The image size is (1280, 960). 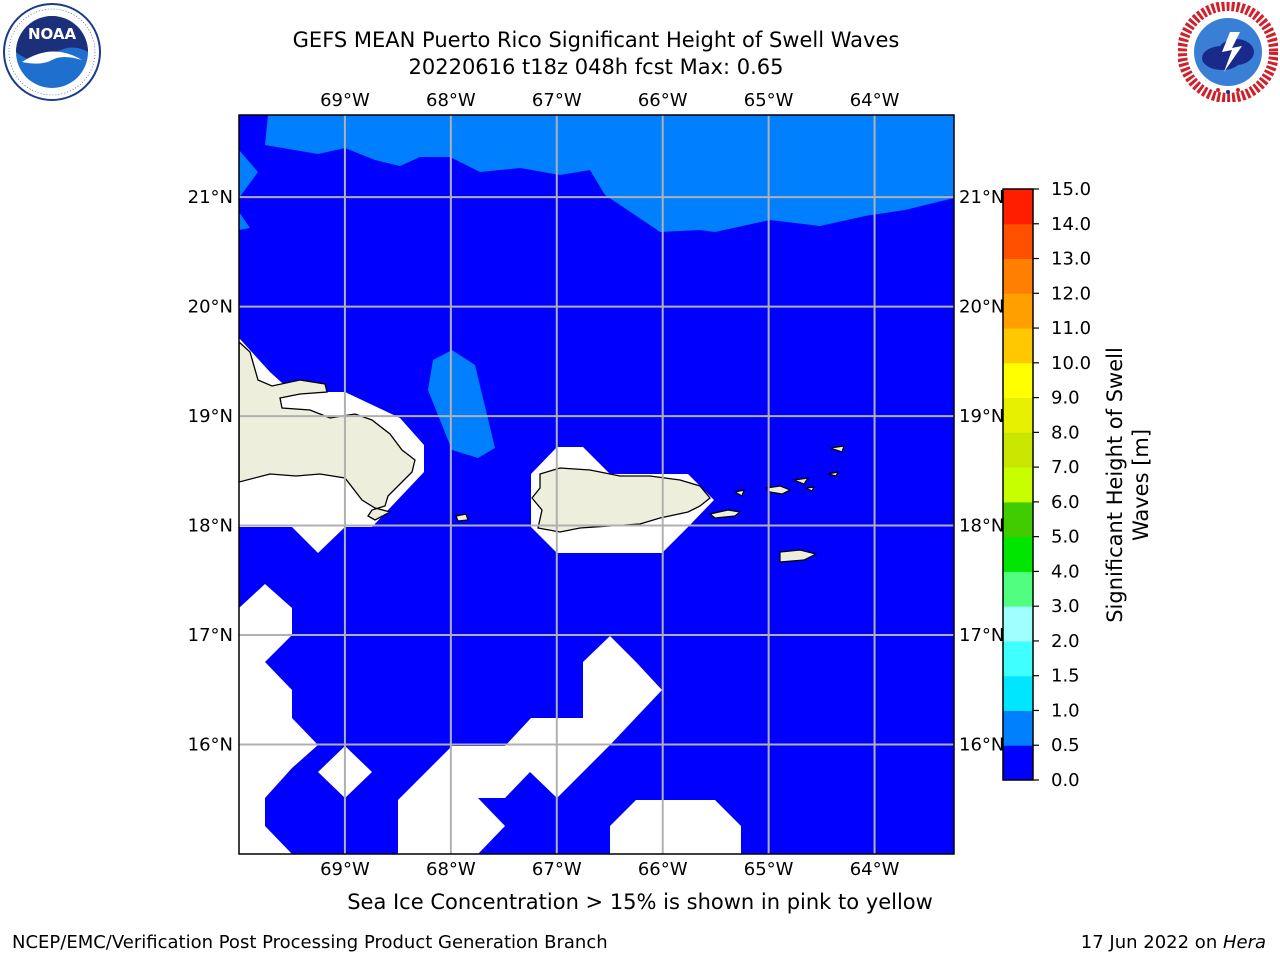 I want to click on land-st-croix, so click(x=798, y=556).